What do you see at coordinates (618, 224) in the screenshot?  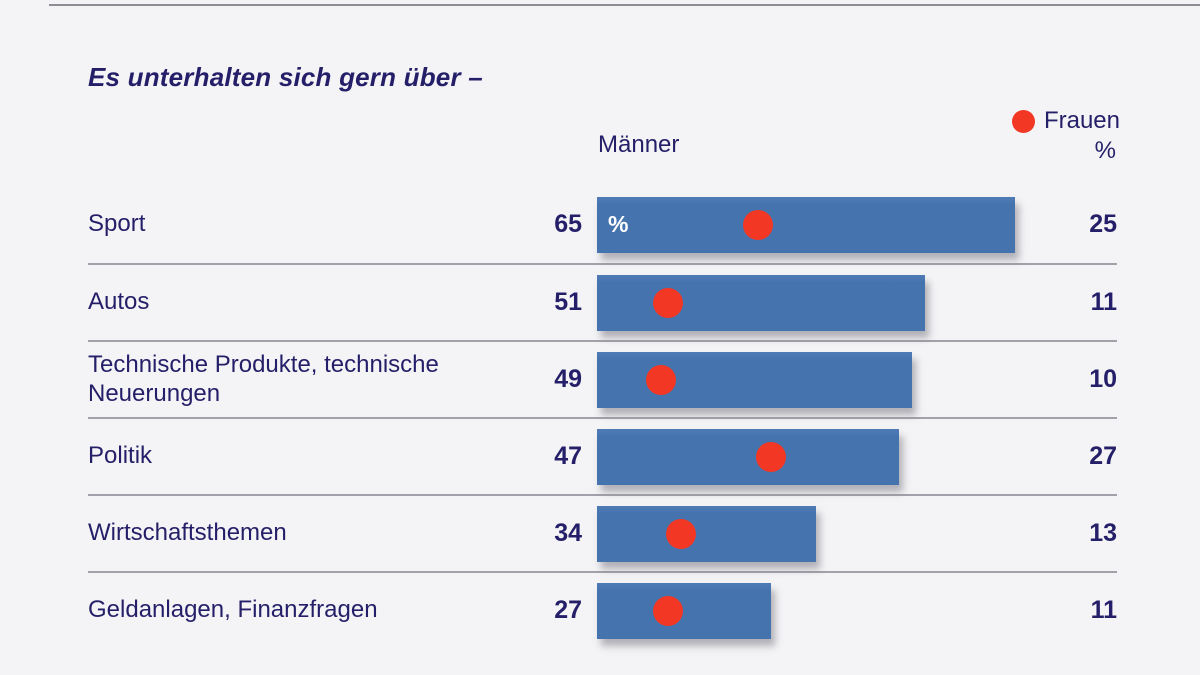 I see `bar-unit-label: %` at bounding box center [618, 224].